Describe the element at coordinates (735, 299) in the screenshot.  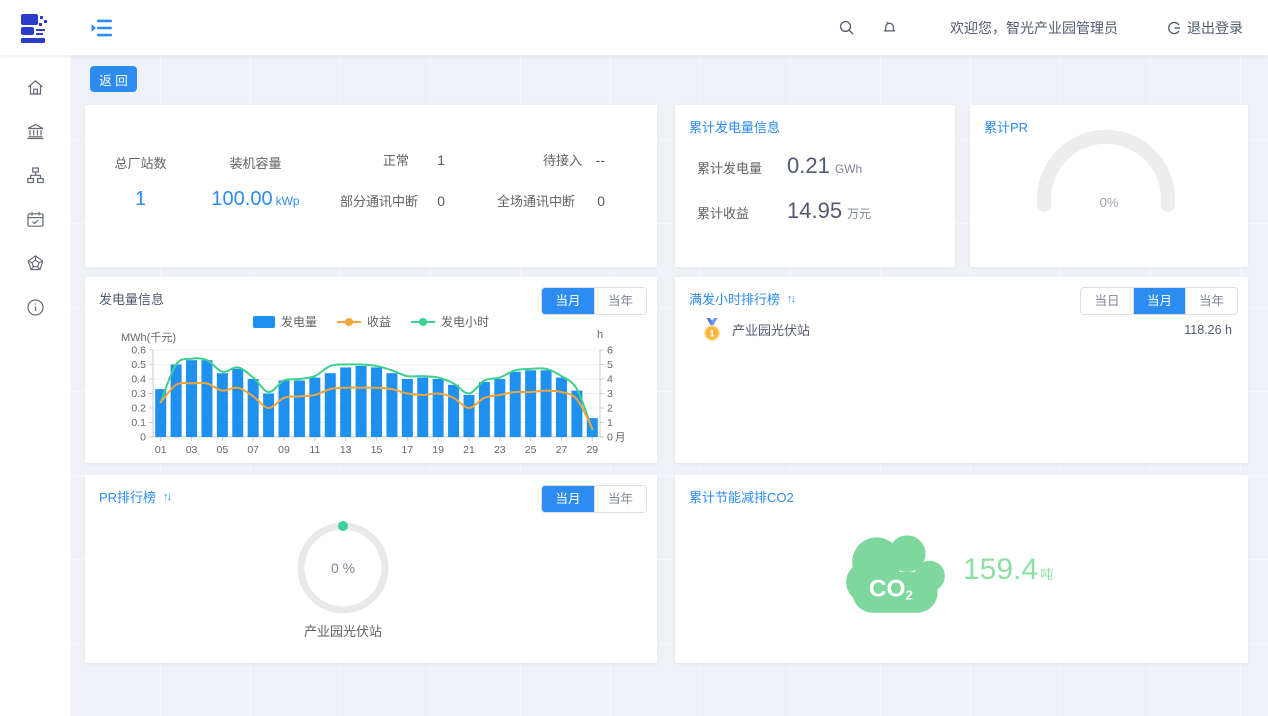
I see `full-hours-title-text: 满发小时排行榜` at that location.